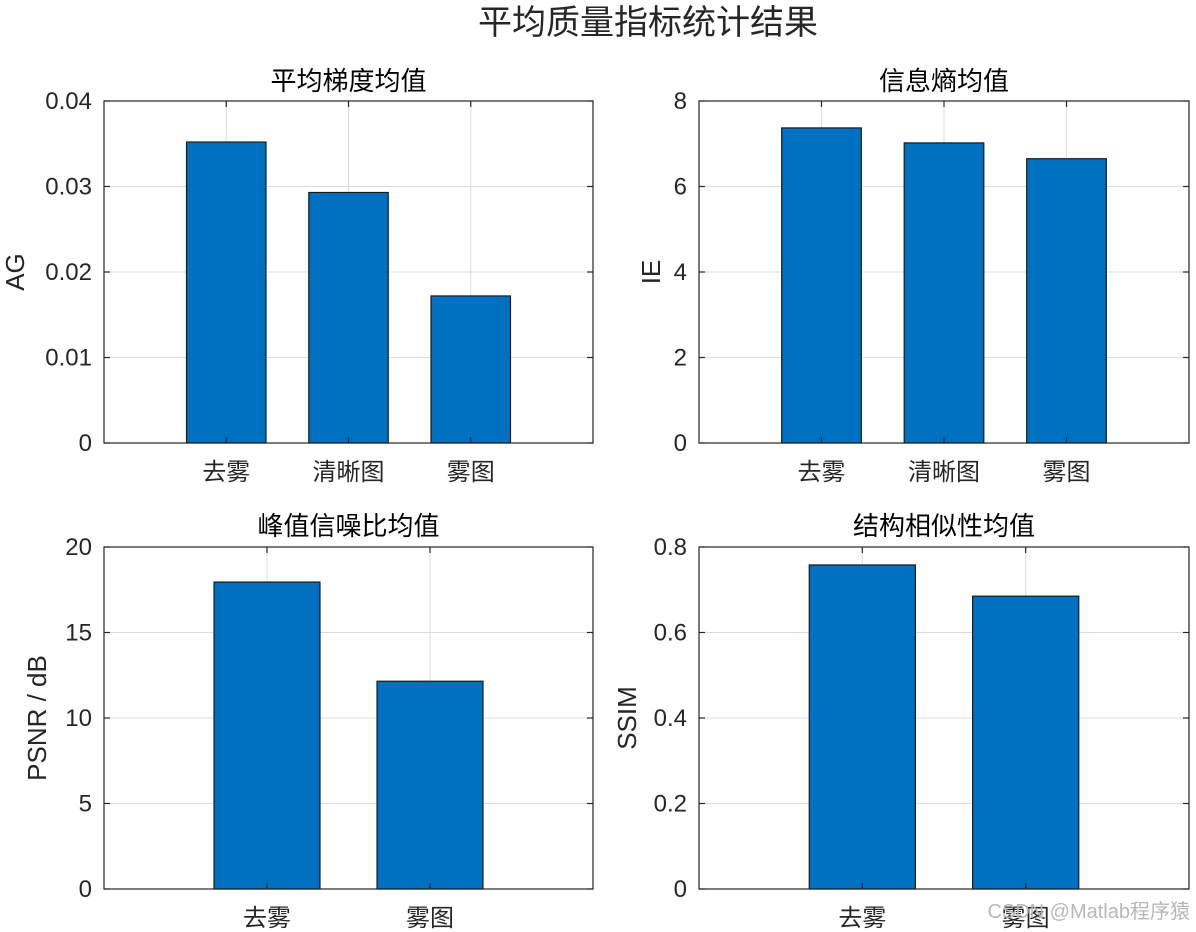 This screenshot has width=1196, height=932. What do you see at coordinates (85, 804) in the screenshot?
I see `y-tick-label: 5` at bounding box center [85, 804].